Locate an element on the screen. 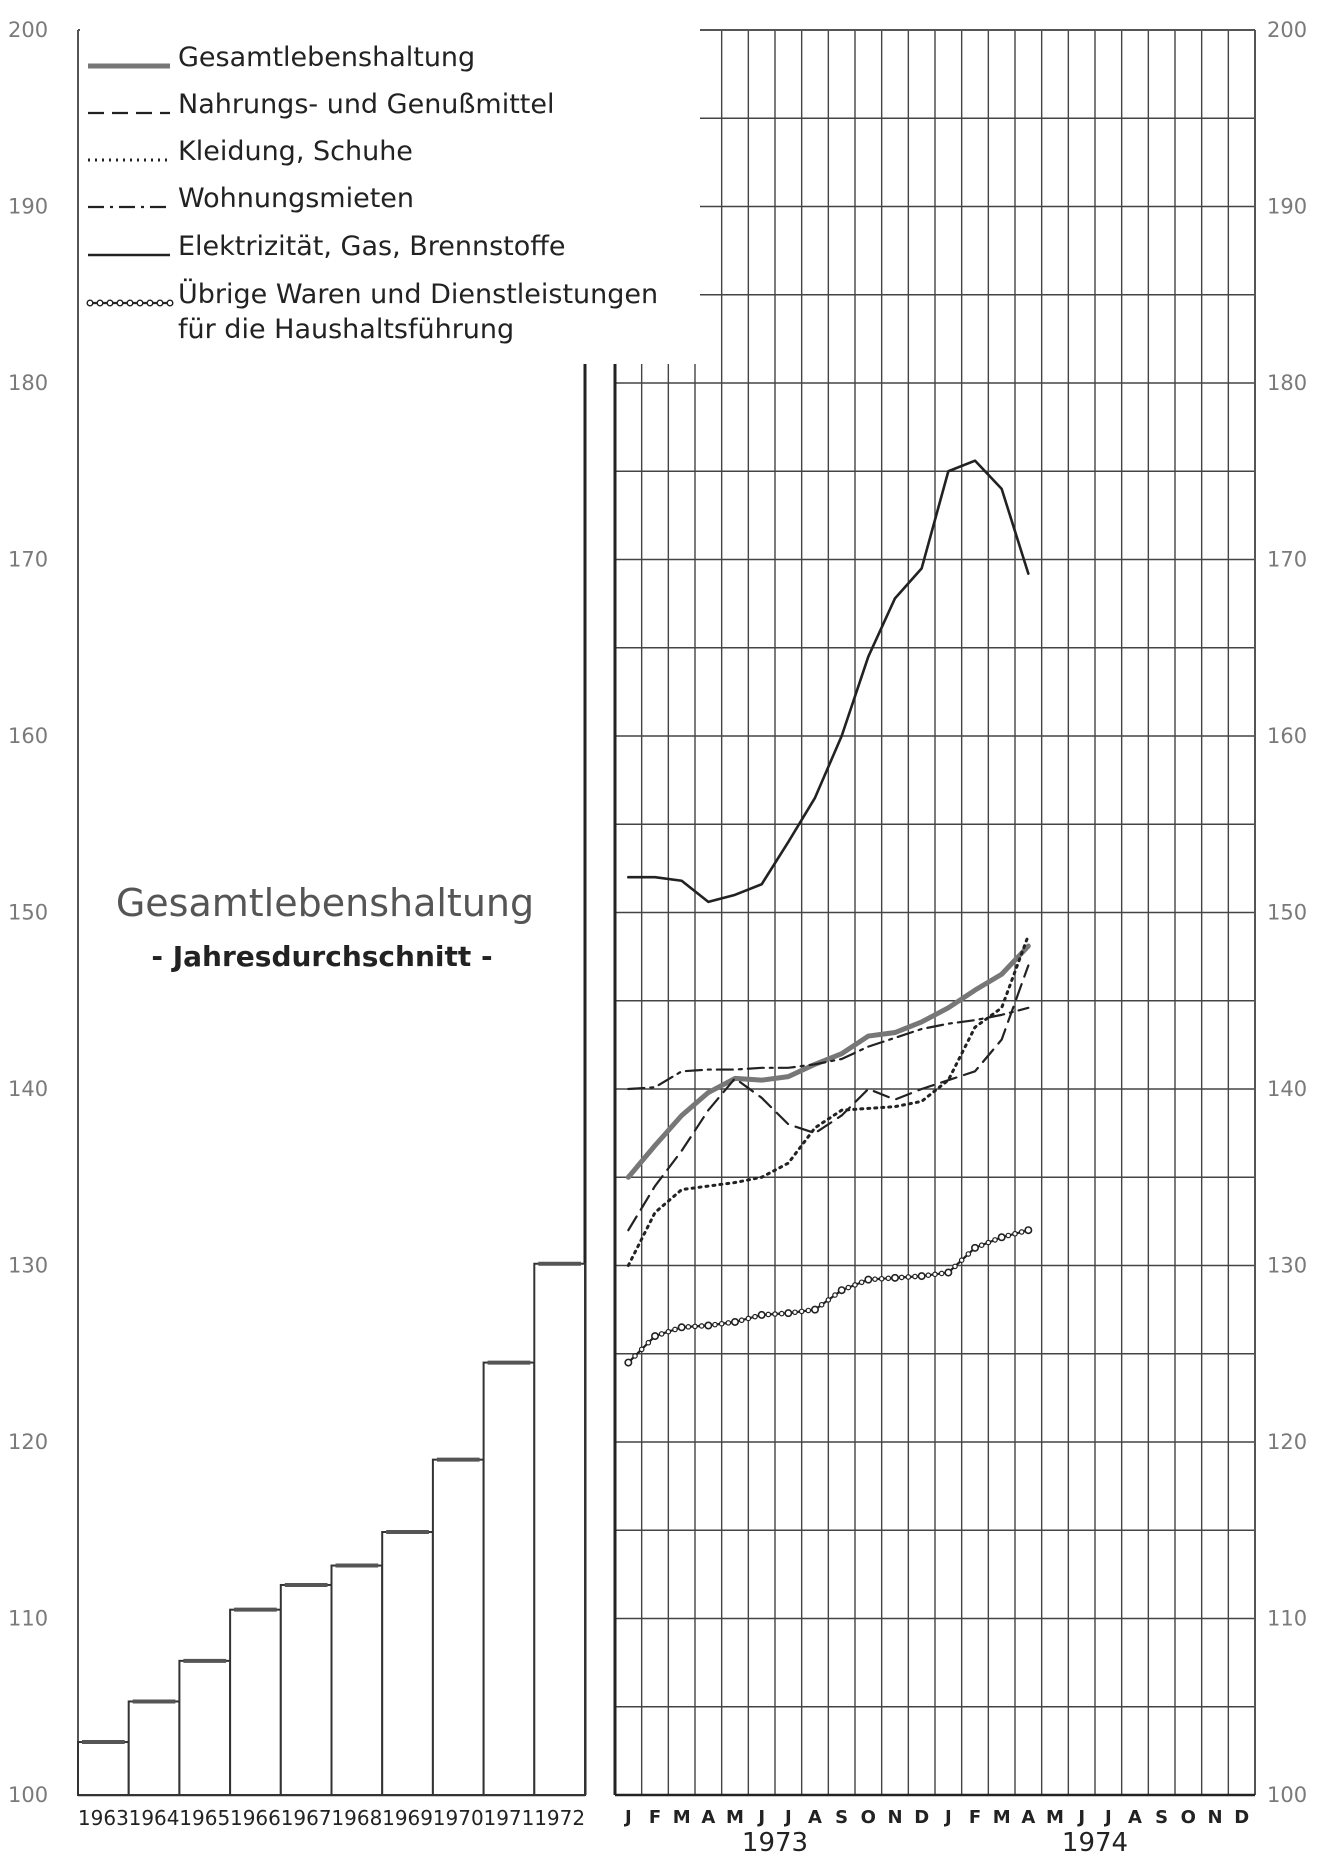 The height and width of the screenshot is (1862, 1337). y-tick-label-right: 120 is located at coordinates (1287, 1442).